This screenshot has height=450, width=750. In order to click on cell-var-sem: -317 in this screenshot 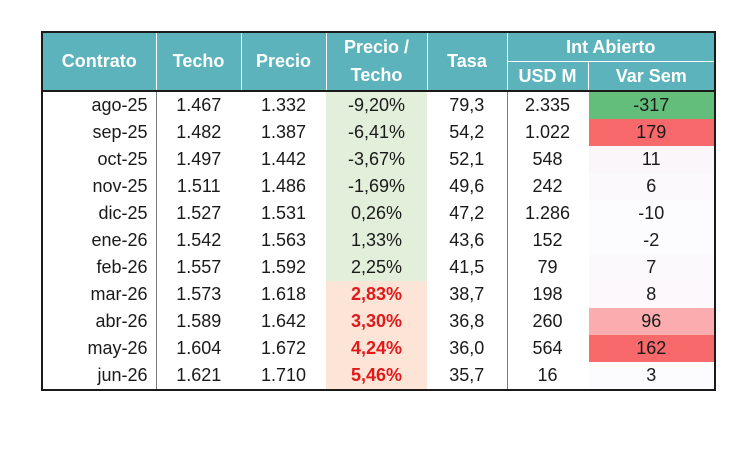, I will do `click(652, 104)`.